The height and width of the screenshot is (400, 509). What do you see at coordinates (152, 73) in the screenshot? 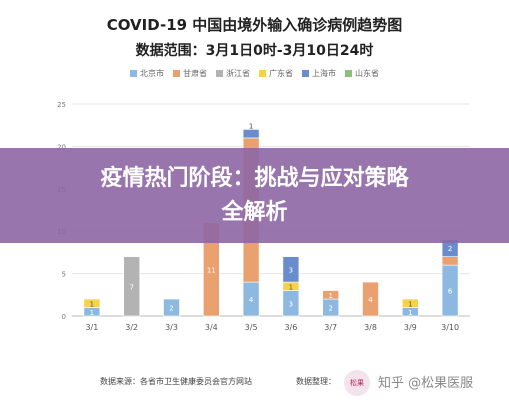
I see `legend-label: 北京市` at bounding box center [152, 73].